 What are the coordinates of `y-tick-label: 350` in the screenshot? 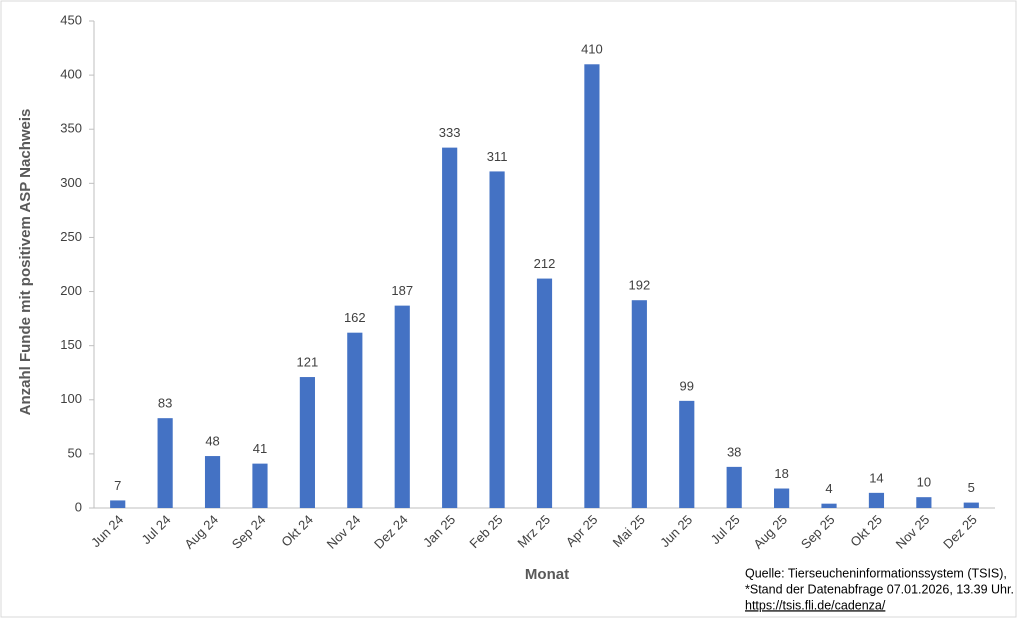 It's located at (71, 128).